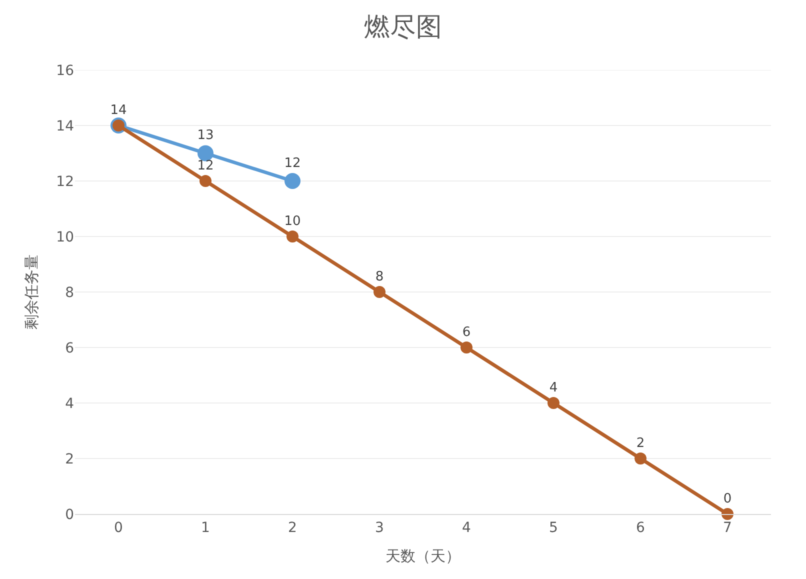 The width and height of the screenshot is (806, 579). What do you see at coordinates (205, 135) in the screenshot?
I see `data-label: 13` at bounding box center [205, 135].